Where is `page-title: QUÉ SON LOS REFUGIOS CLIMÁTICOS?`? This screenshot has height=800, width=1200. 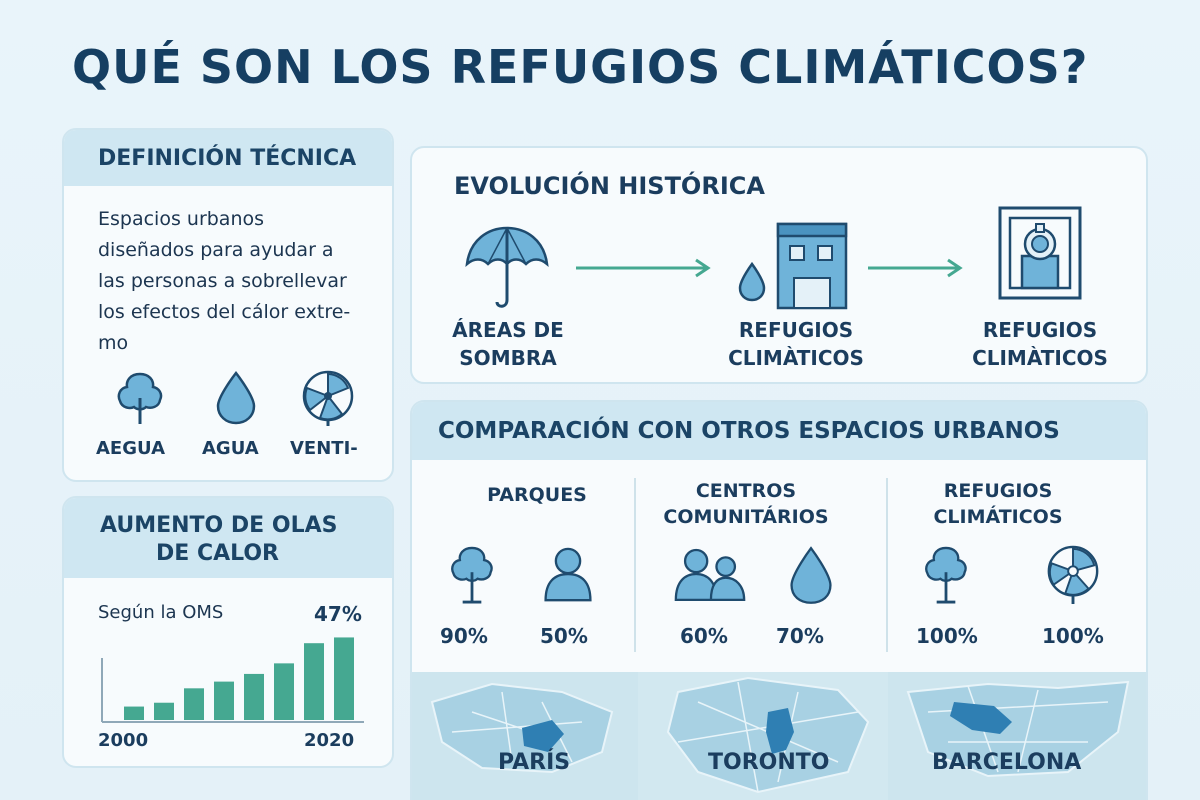 page-title: QUÉ SON LOS REFUGIOS CLIMÁTICOS? is located at coordinates (580, 67).